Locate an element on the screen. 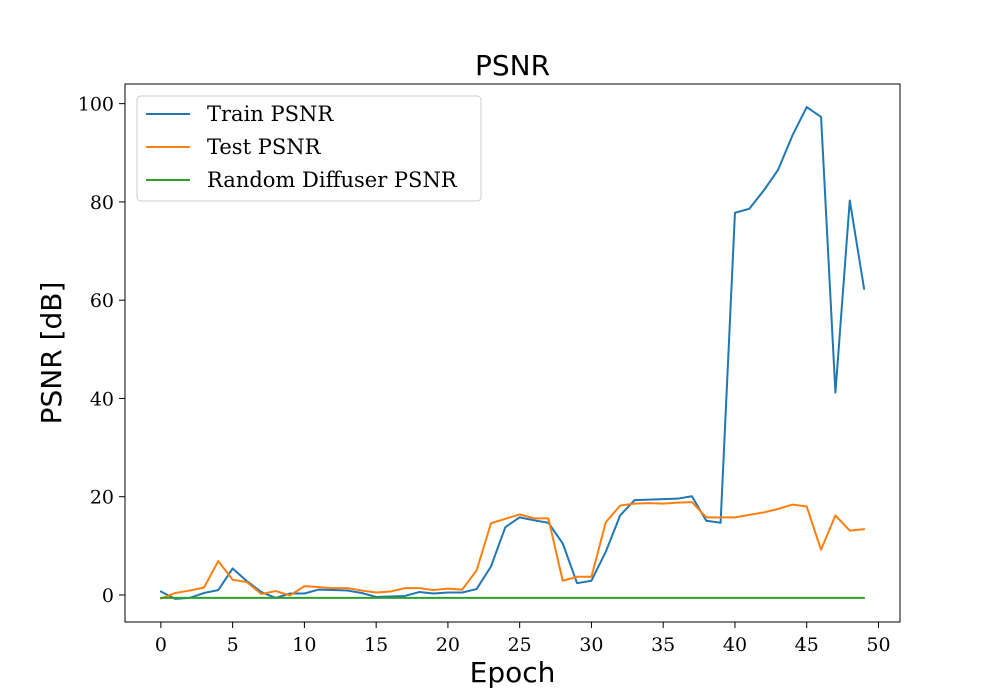 This screenshot has height=700, width=1000. y-tick-label: 0 is located at coordinates (108, 596).